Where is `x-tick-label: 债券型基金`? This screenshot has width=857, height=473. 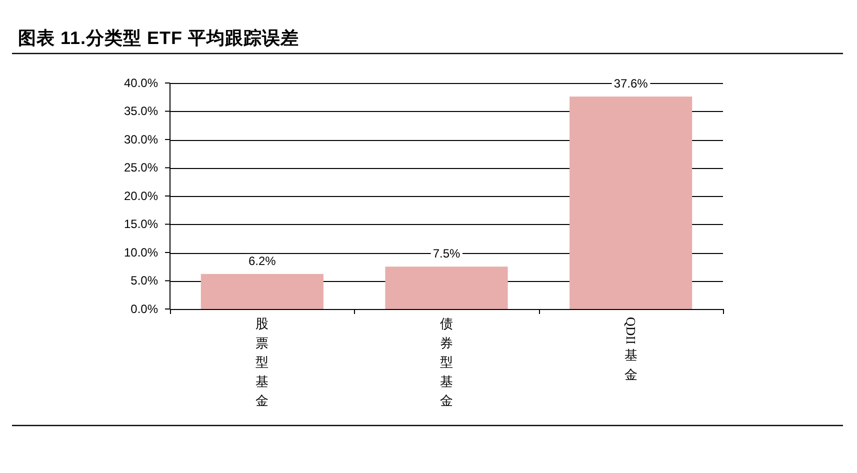
x-tick-label: 债券型基金 is located at coordinates (446, 362).